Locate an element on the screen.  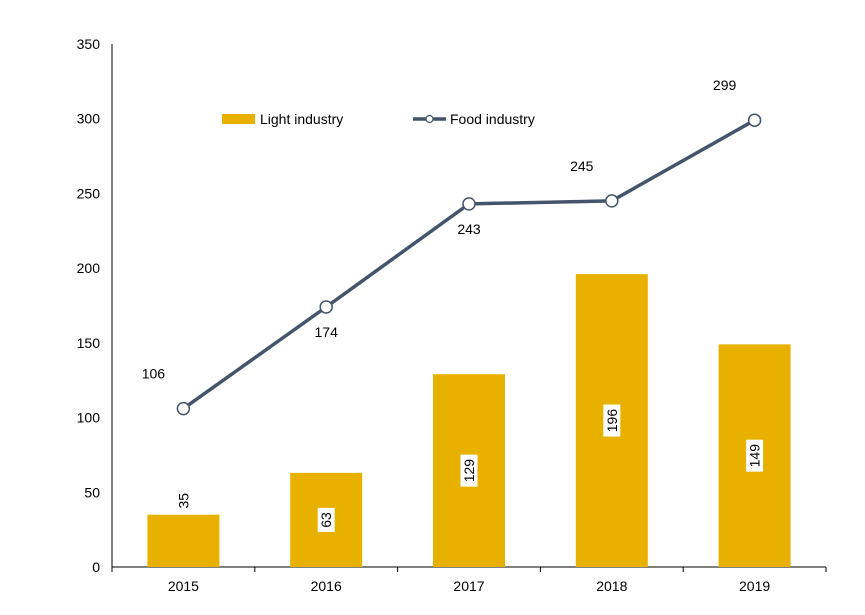
y-axis: 0 50 100 150 200 250 300 350 is located at coordinates (95, 305).